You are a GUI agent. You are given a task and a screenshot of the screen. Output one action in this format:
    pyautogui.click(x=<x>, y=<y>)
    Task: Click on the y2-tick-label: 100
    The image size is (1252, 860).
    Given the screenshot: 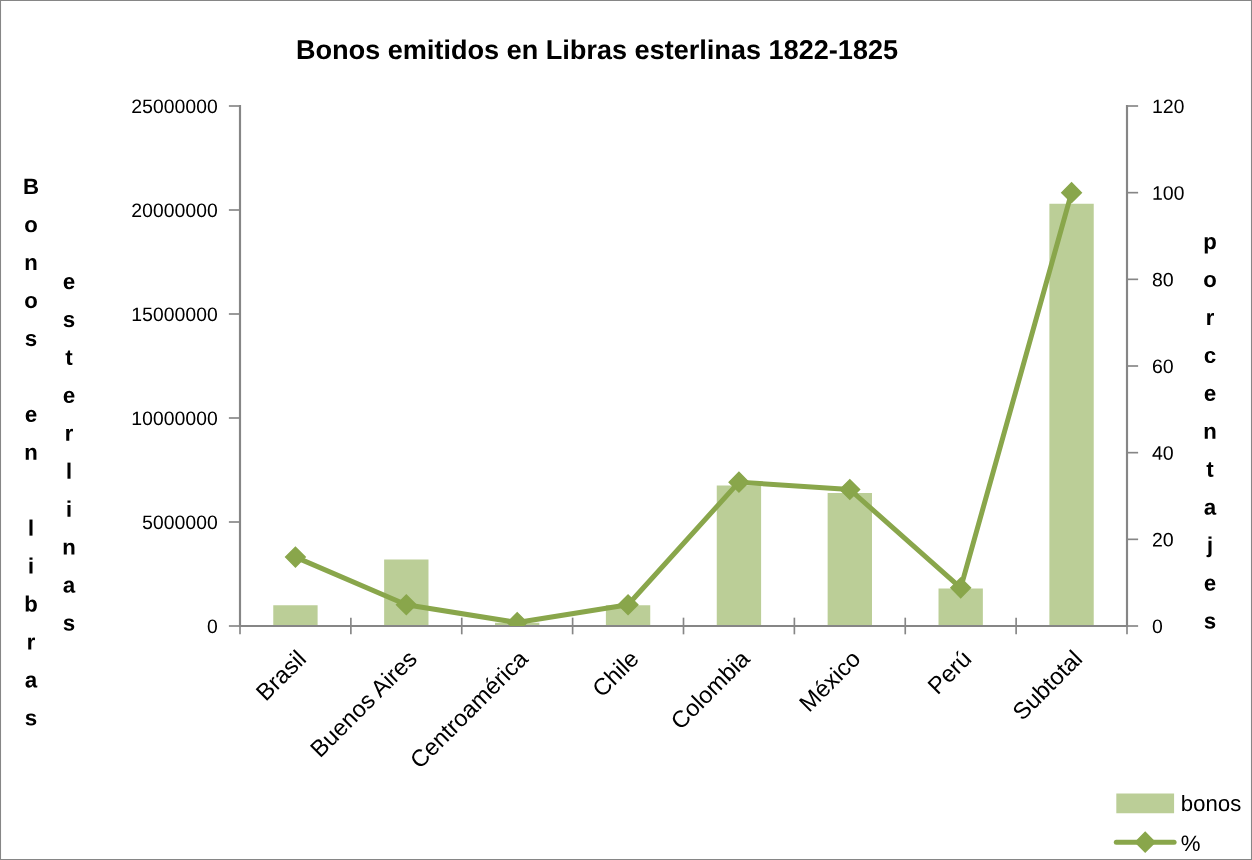 What is the action you would take?
    pyautogui.click(x=1168, y=193)
    